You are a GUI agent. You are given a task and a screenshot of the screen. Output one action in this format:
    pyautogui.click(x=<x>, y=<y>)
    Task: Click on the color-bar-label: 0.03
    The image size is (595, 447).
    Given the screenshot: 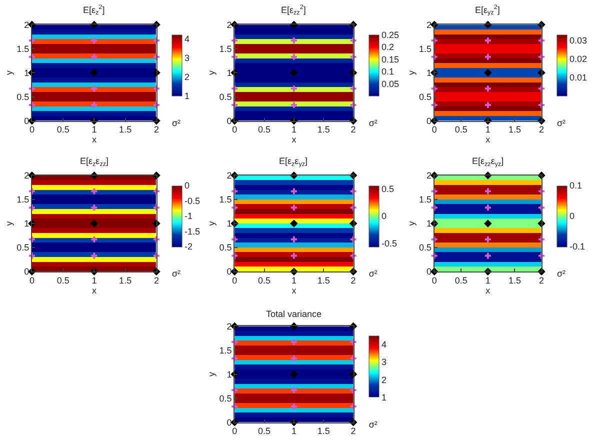 What is the action you would take?
    pyautogui.click(x=579, y=41)
    